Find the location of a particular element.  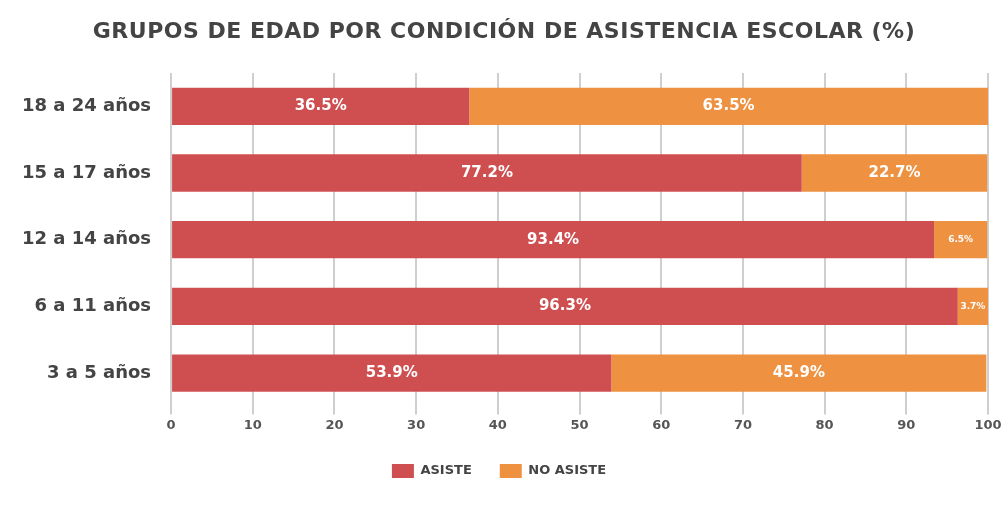

data-label: 6.5% is located at coordinates (961, 239).